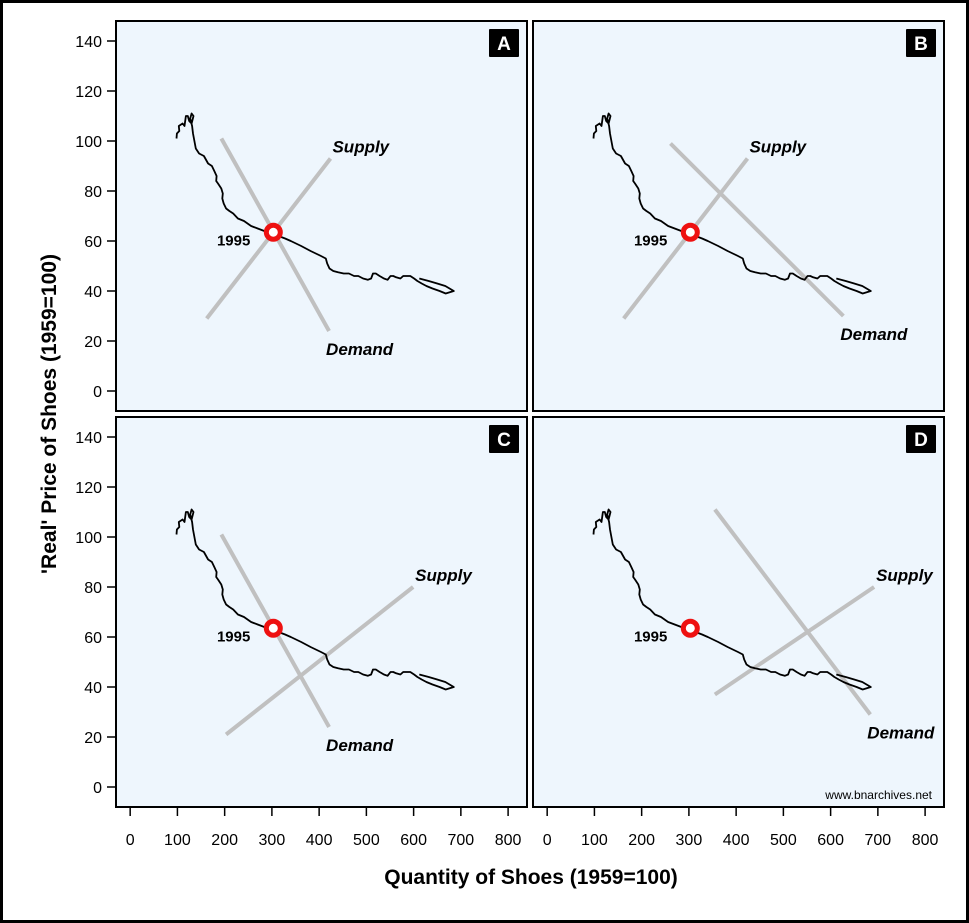 The height and width of the screenshot is (923, 969). I want to click on panel-badge: C, so click(504, 439).